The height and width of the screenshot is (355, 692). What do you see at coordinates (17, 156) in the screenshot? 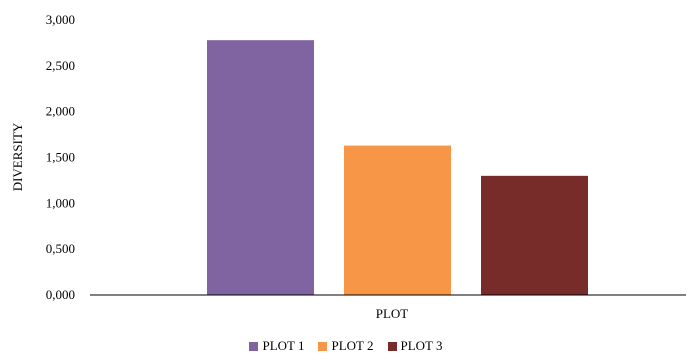
I see `y-axis-title: DIVERSITY` at bounding box center [17, 156].